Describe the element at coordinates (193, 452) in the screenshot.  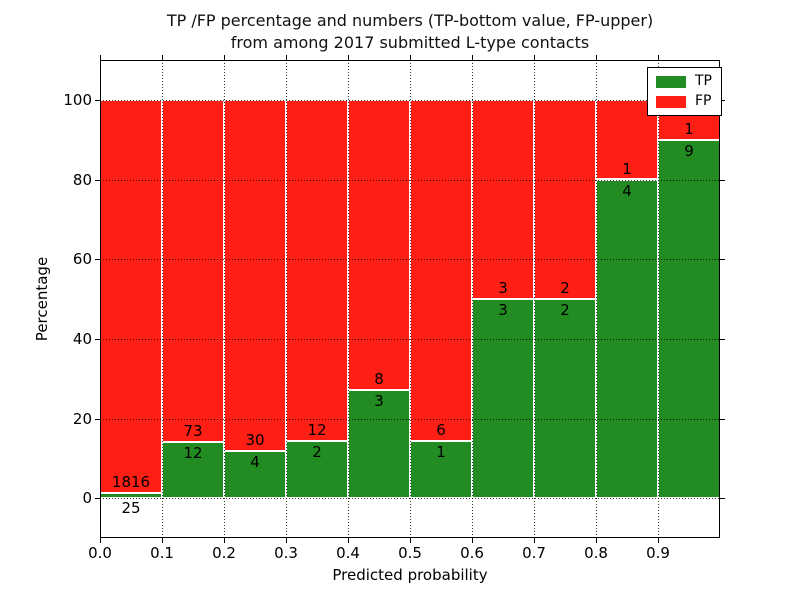
I see `tp-count-label: 12` at that location.